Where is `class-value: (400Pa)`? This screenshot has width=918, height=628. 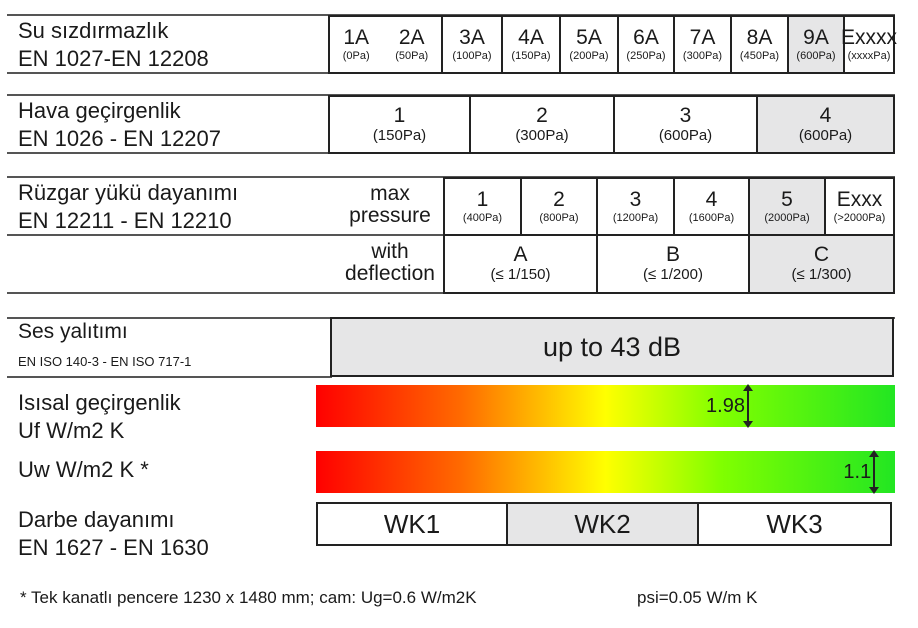
class-value: (400Pa) is located at coordinates (482, 217).